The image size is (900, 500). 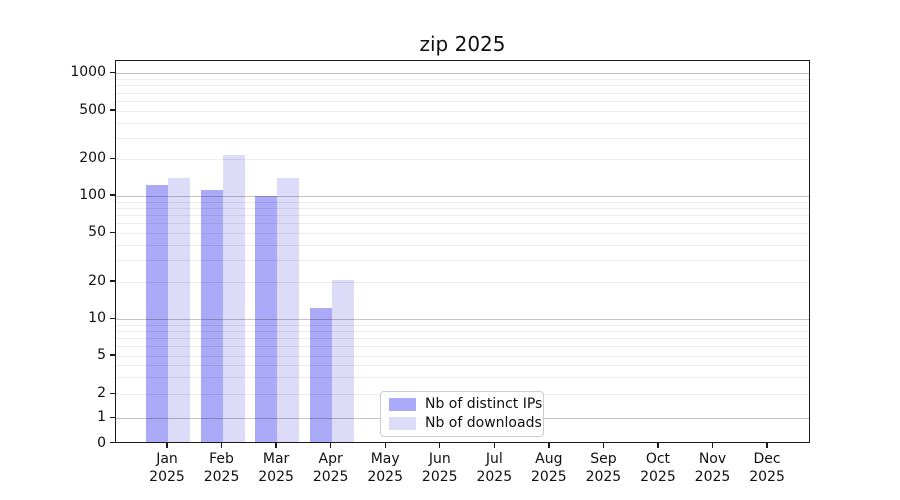 I want to click on x-tick-label-mar: Mar 2025, so click(x=276, y=468).